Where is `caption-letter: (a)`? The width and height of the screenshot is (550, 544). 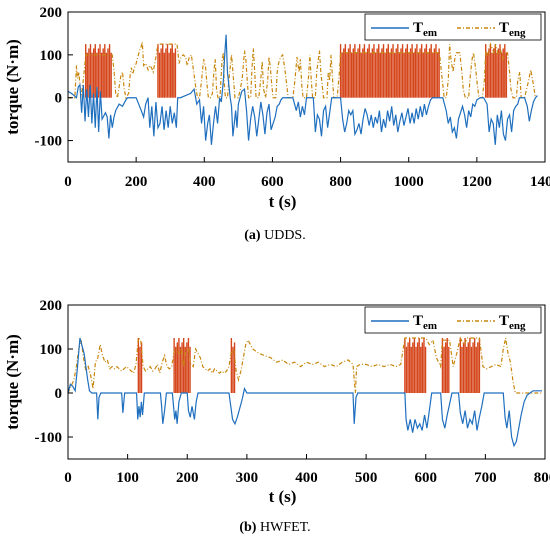
caption-letter: (a) is located at coordinates (252, 235).